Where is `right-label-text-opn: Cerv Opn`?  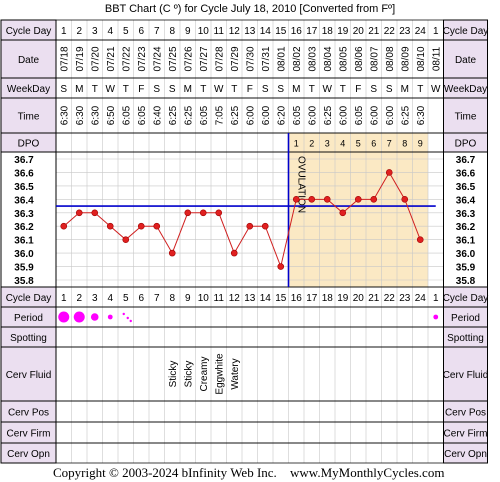
right-label-text-opn: Cerv Opn is located at coordinates (465, 454).